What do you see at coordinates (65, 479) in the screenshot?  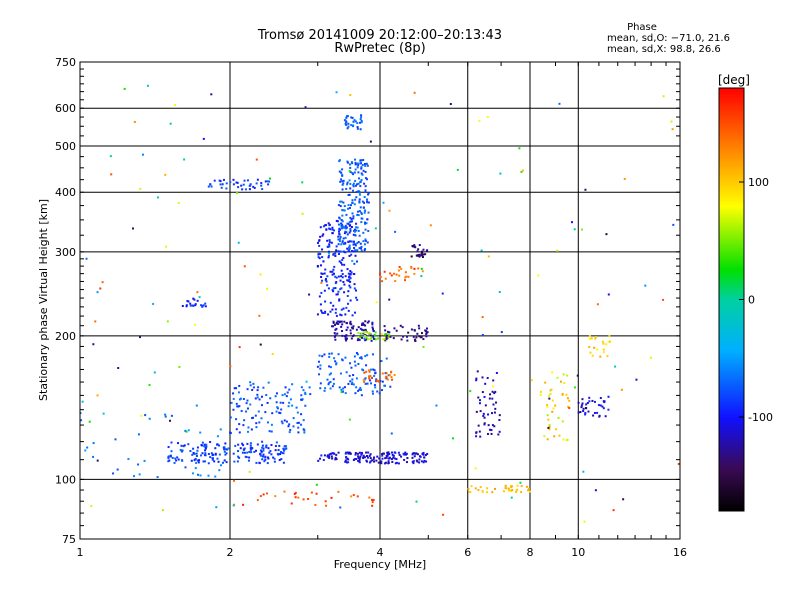 I see `y-tick-label: 100` at bounding box center [65, 479].